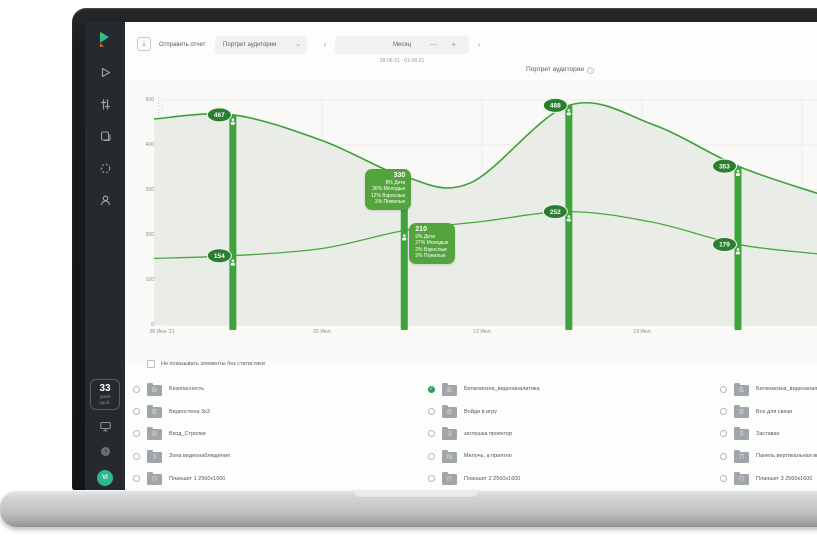 The image size is (817, 536). Describe the element at coordinates (277, 479) in the screenshot. I see `list-item: П Планшет 1 2560х1600` at that location.